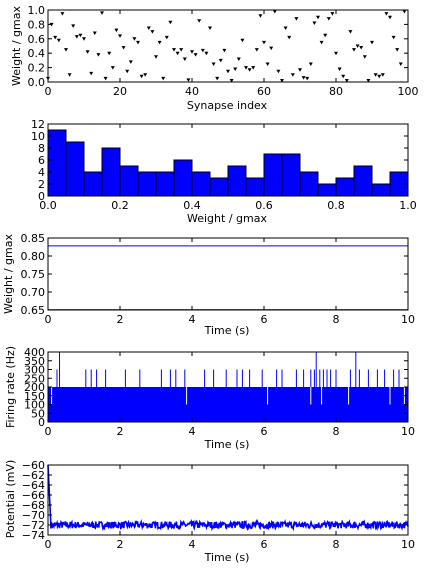 The height and width of the screenshot is (571, 425). What do you see at coordinates (120, 319) in the screenshot?
I see `x-tick-label: 2` at bounding box center [120, 319].